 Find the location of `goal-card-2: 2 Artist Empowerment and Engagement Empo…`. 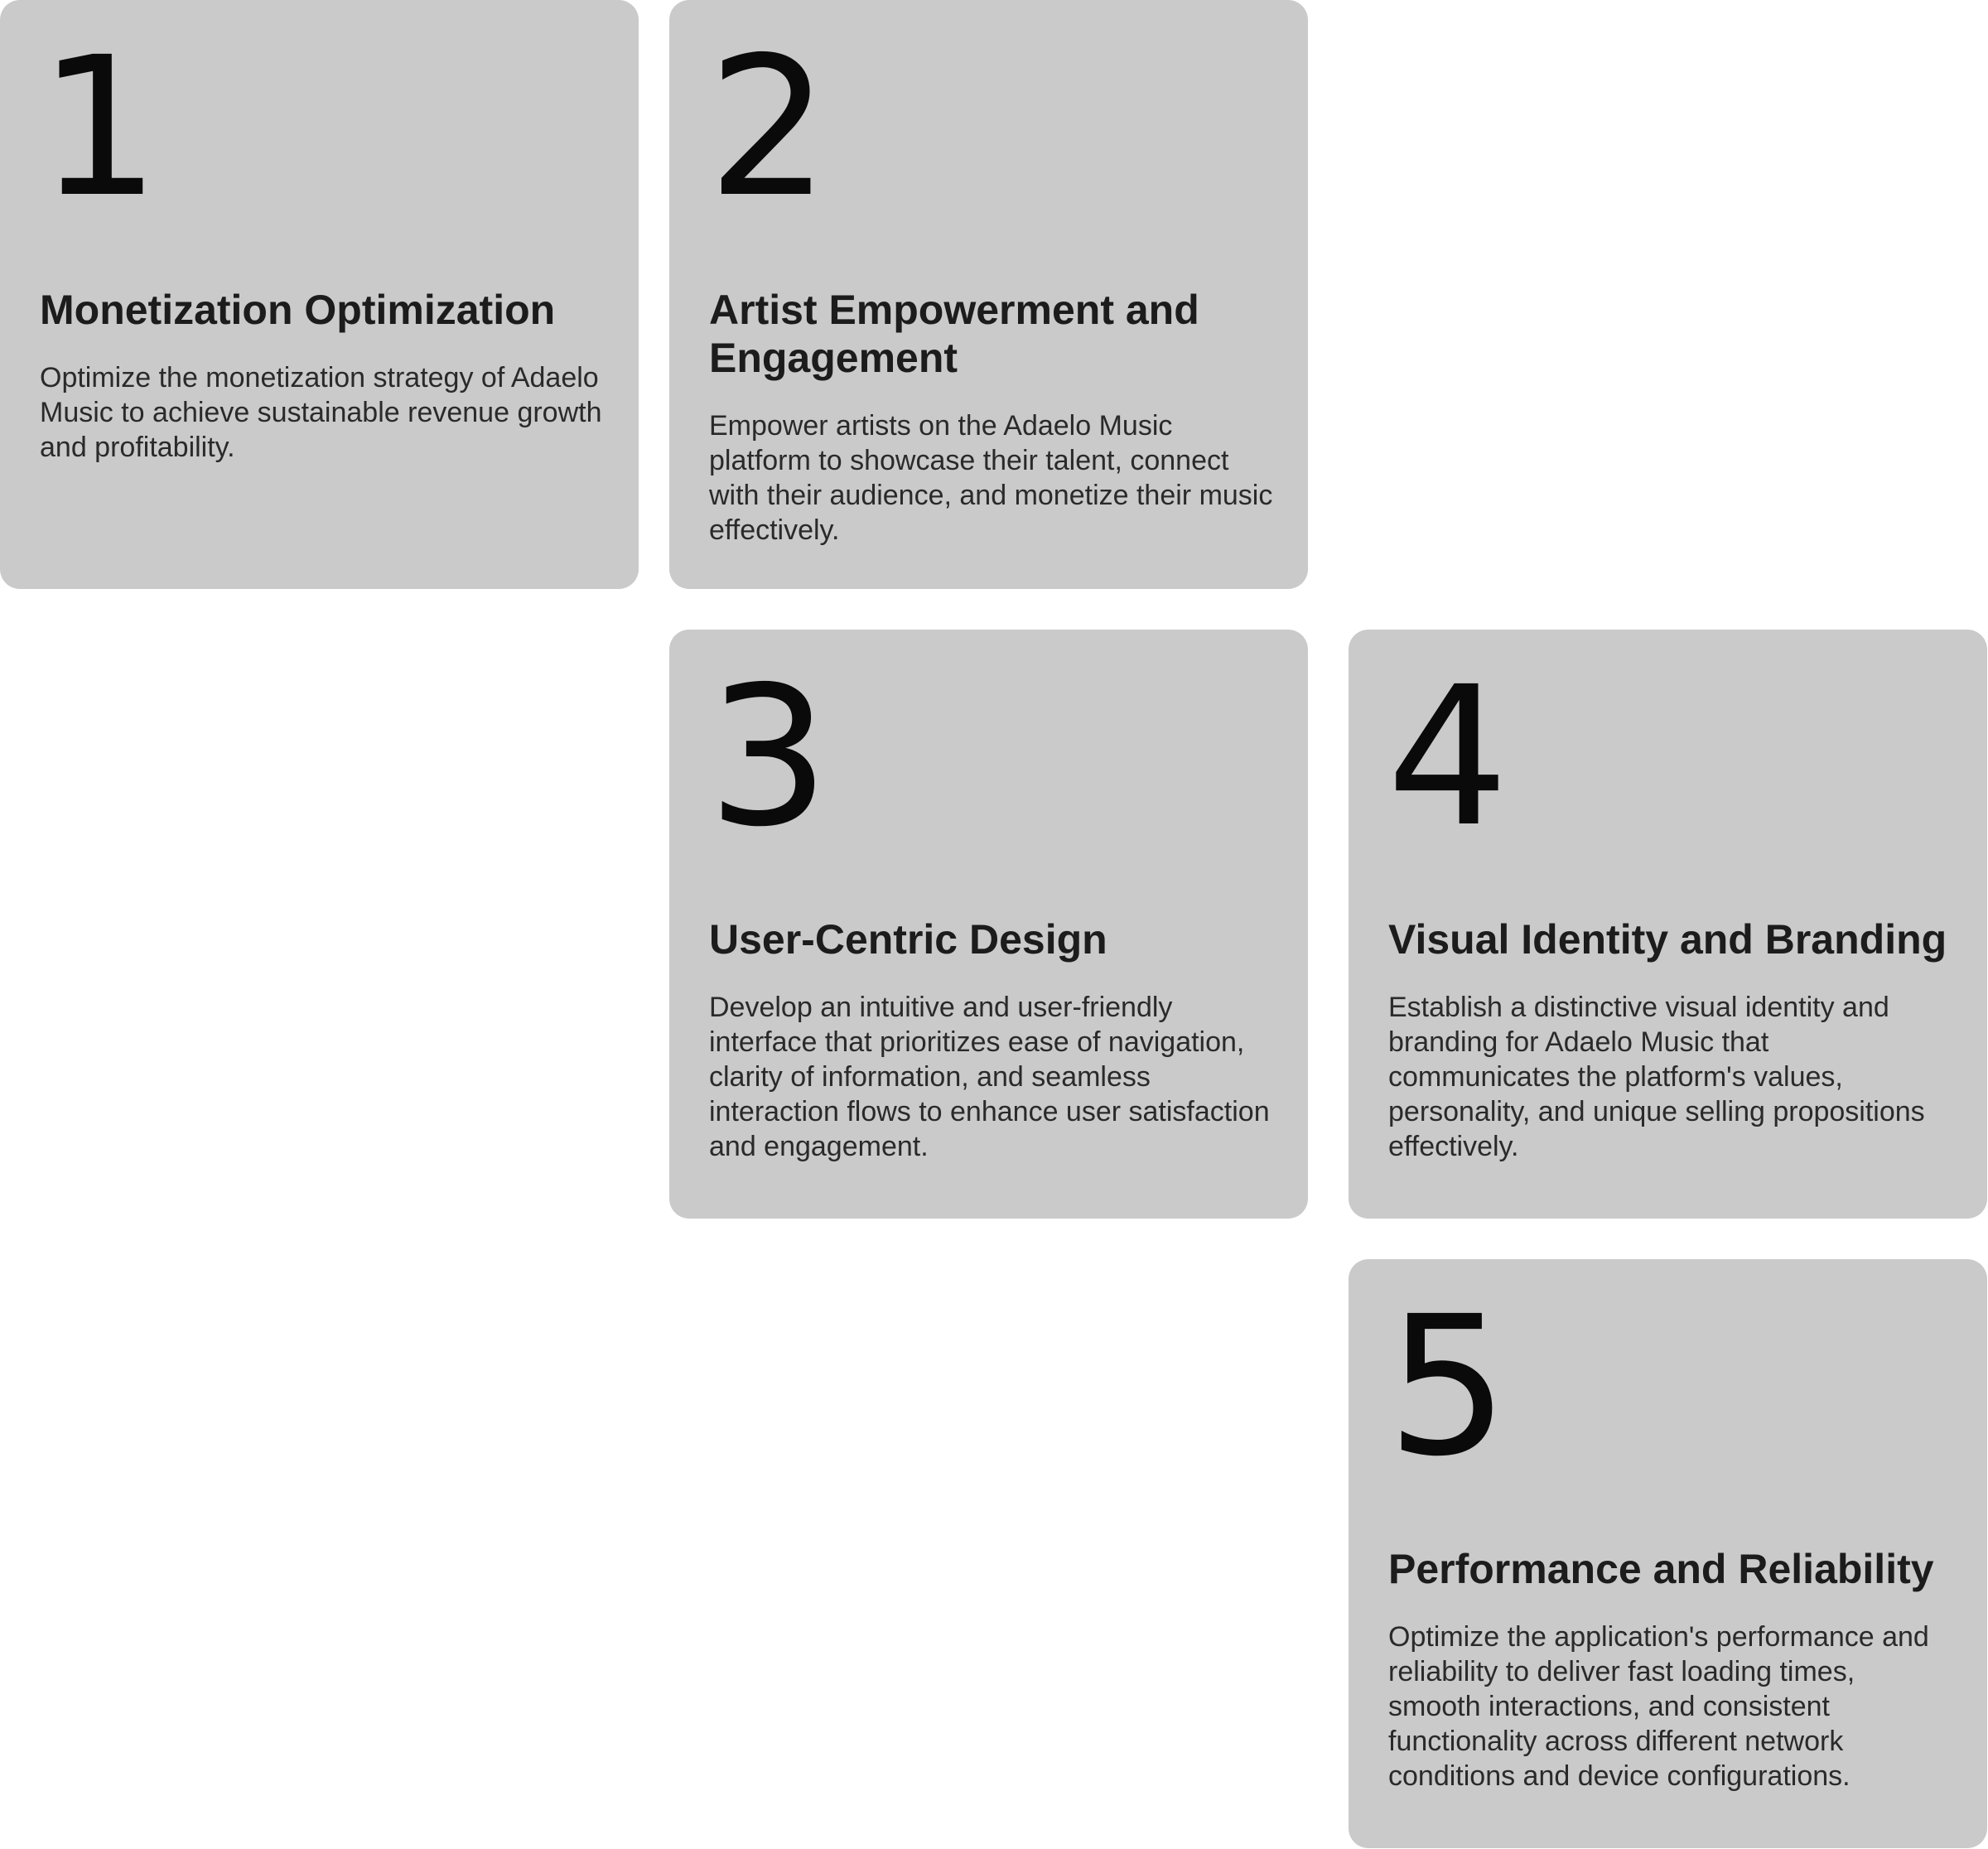

goal-card-2: 2 Artist Empowerment and Engagement Empo… is located at coordinates (988, 294).